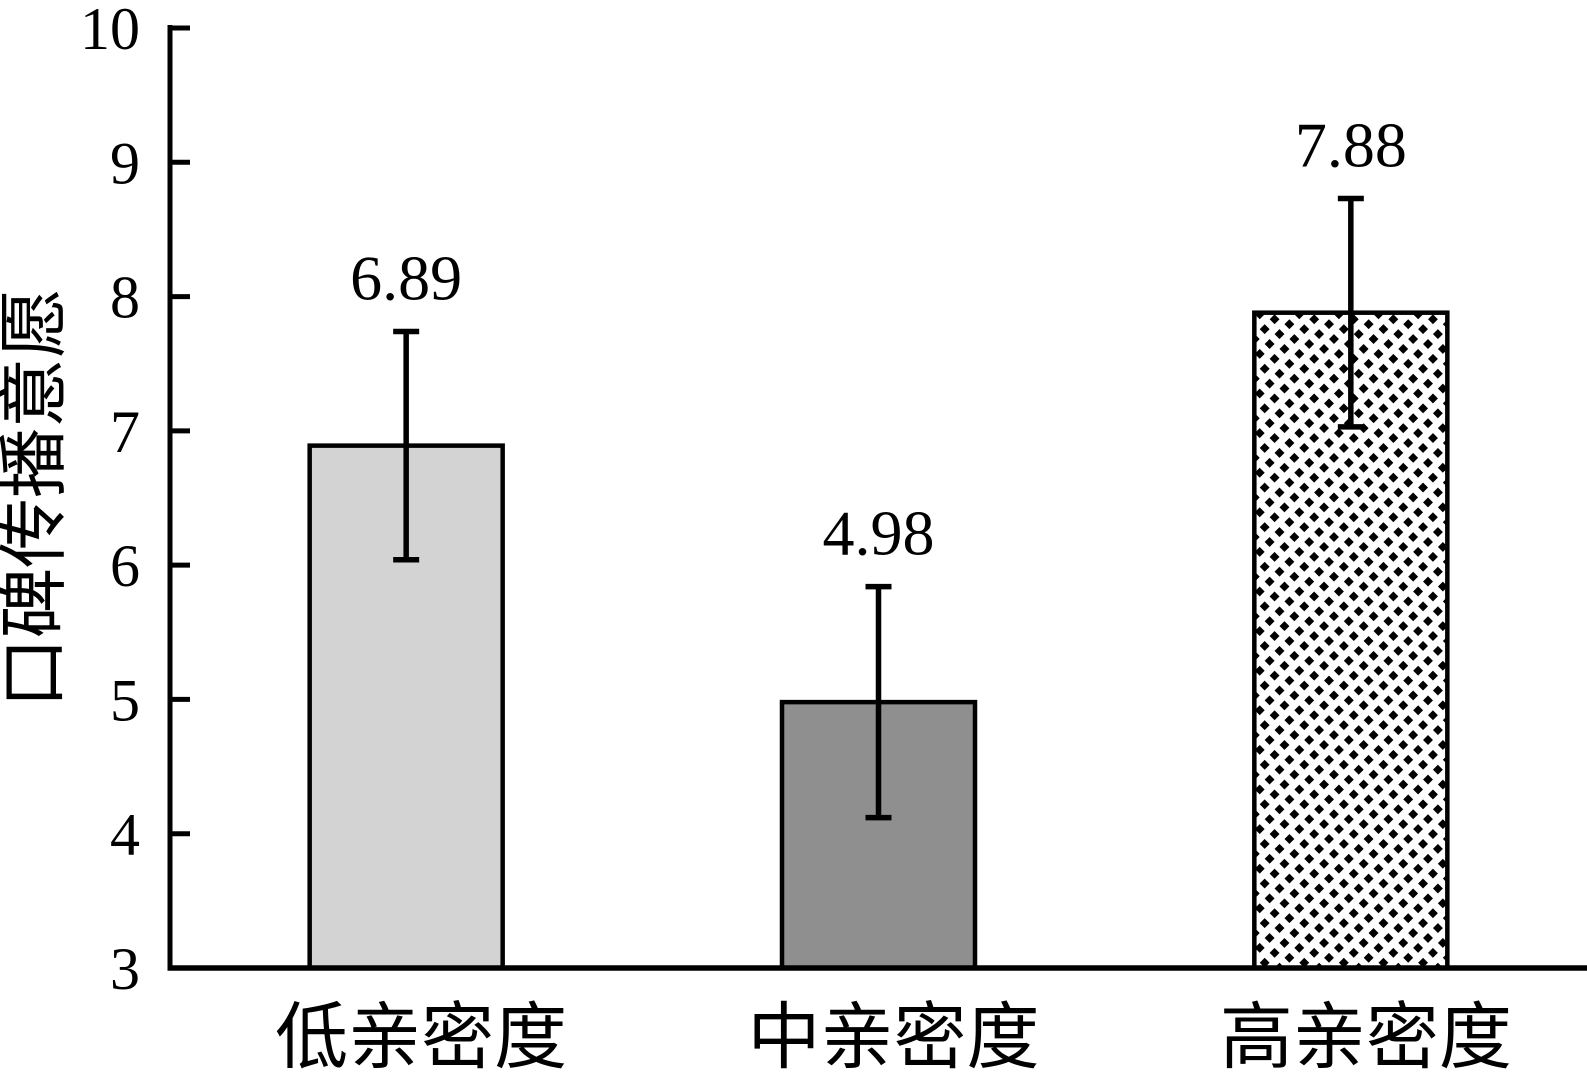 The image size is (1587, 1072). What do you see at coordinates (125, 163) in the screenshot?
I see `y-tick-label: 9` at bounding box center [125, 163].